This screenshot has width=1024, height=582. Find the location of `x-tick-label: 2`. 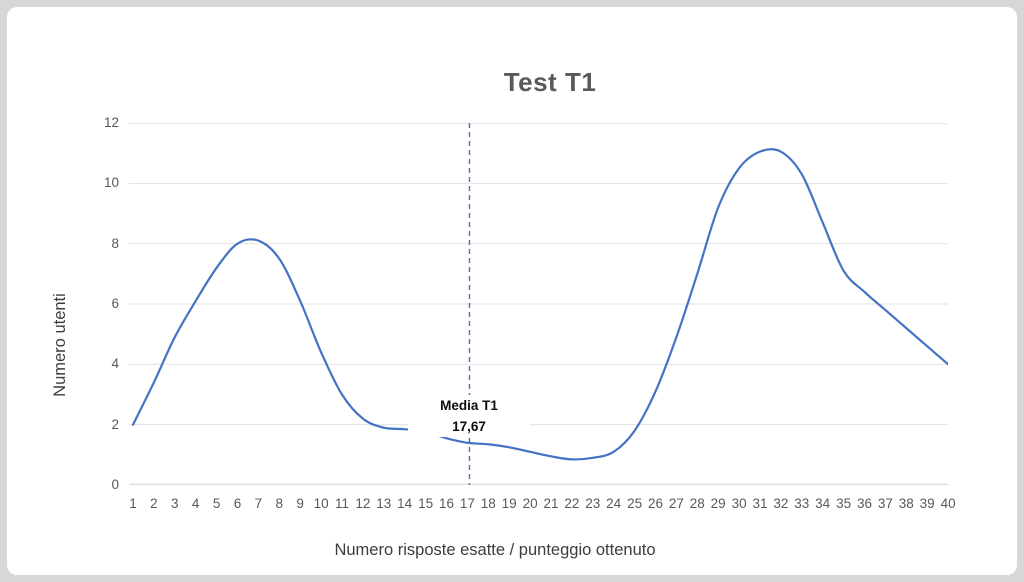

x-tick-label: 2 is located at coordinates (154, 503).